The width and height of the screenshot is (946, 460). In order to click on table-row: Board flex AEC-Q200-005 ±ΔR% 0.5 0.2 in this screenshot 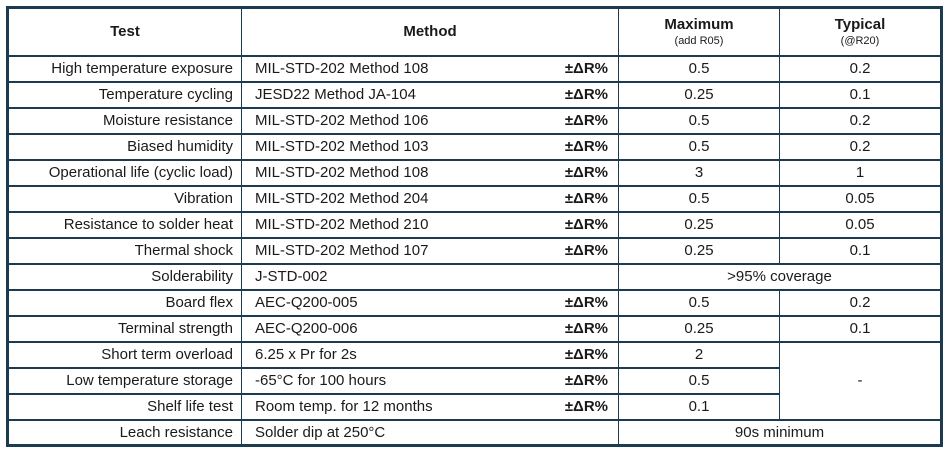, I will do `click(474, 302)`.